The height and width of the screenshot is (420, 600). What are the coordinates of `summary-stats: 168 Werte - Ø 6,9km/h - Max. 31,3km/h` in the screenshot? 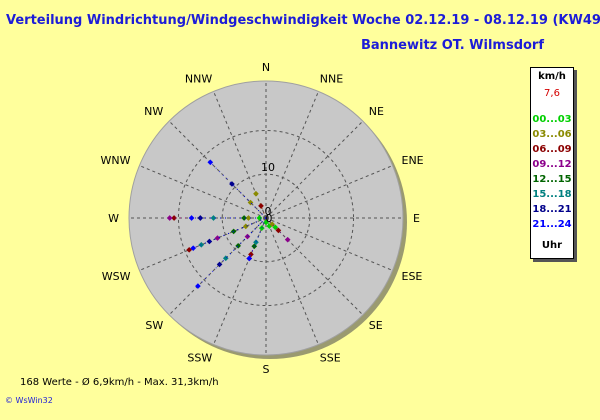 It's located at (119, 382).